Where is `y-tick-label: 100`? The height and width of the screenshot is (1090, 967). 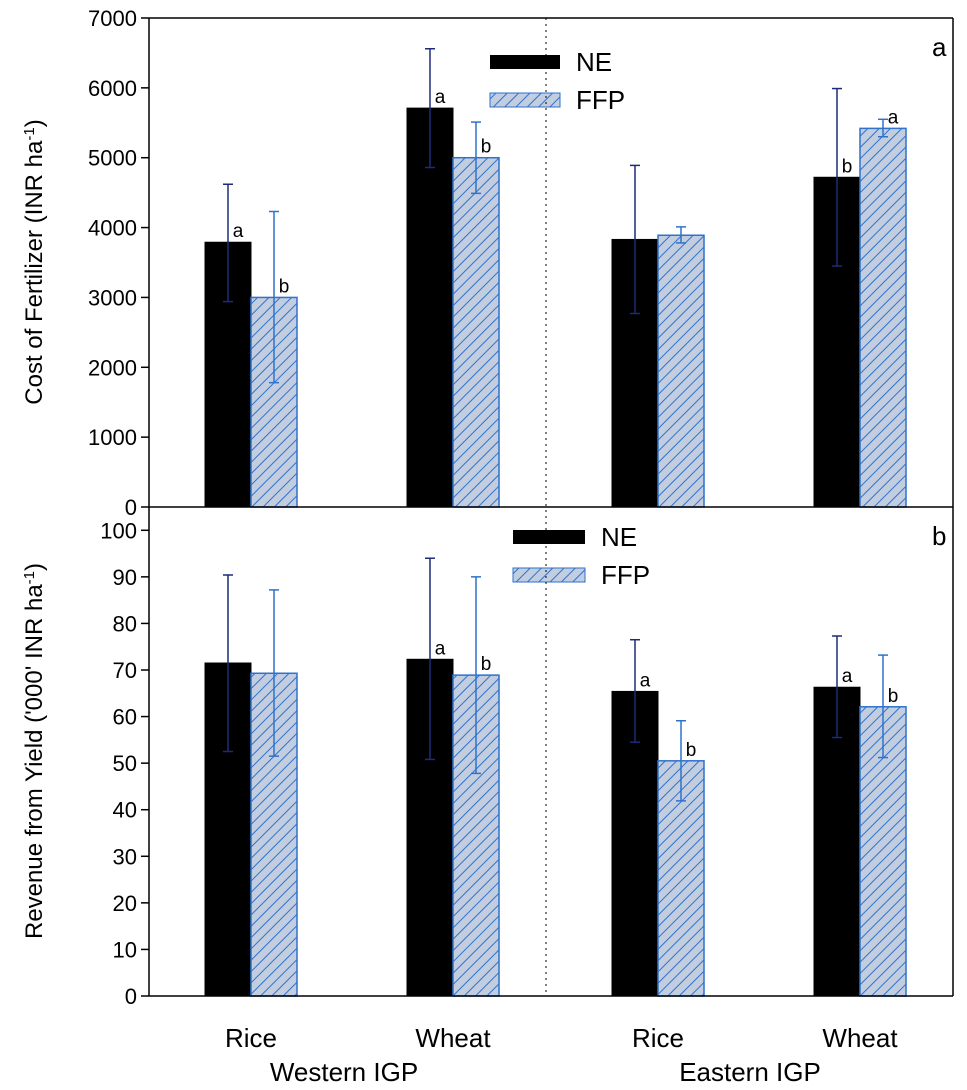 y-tick-label: 100 is located at coordinates (118, 530).